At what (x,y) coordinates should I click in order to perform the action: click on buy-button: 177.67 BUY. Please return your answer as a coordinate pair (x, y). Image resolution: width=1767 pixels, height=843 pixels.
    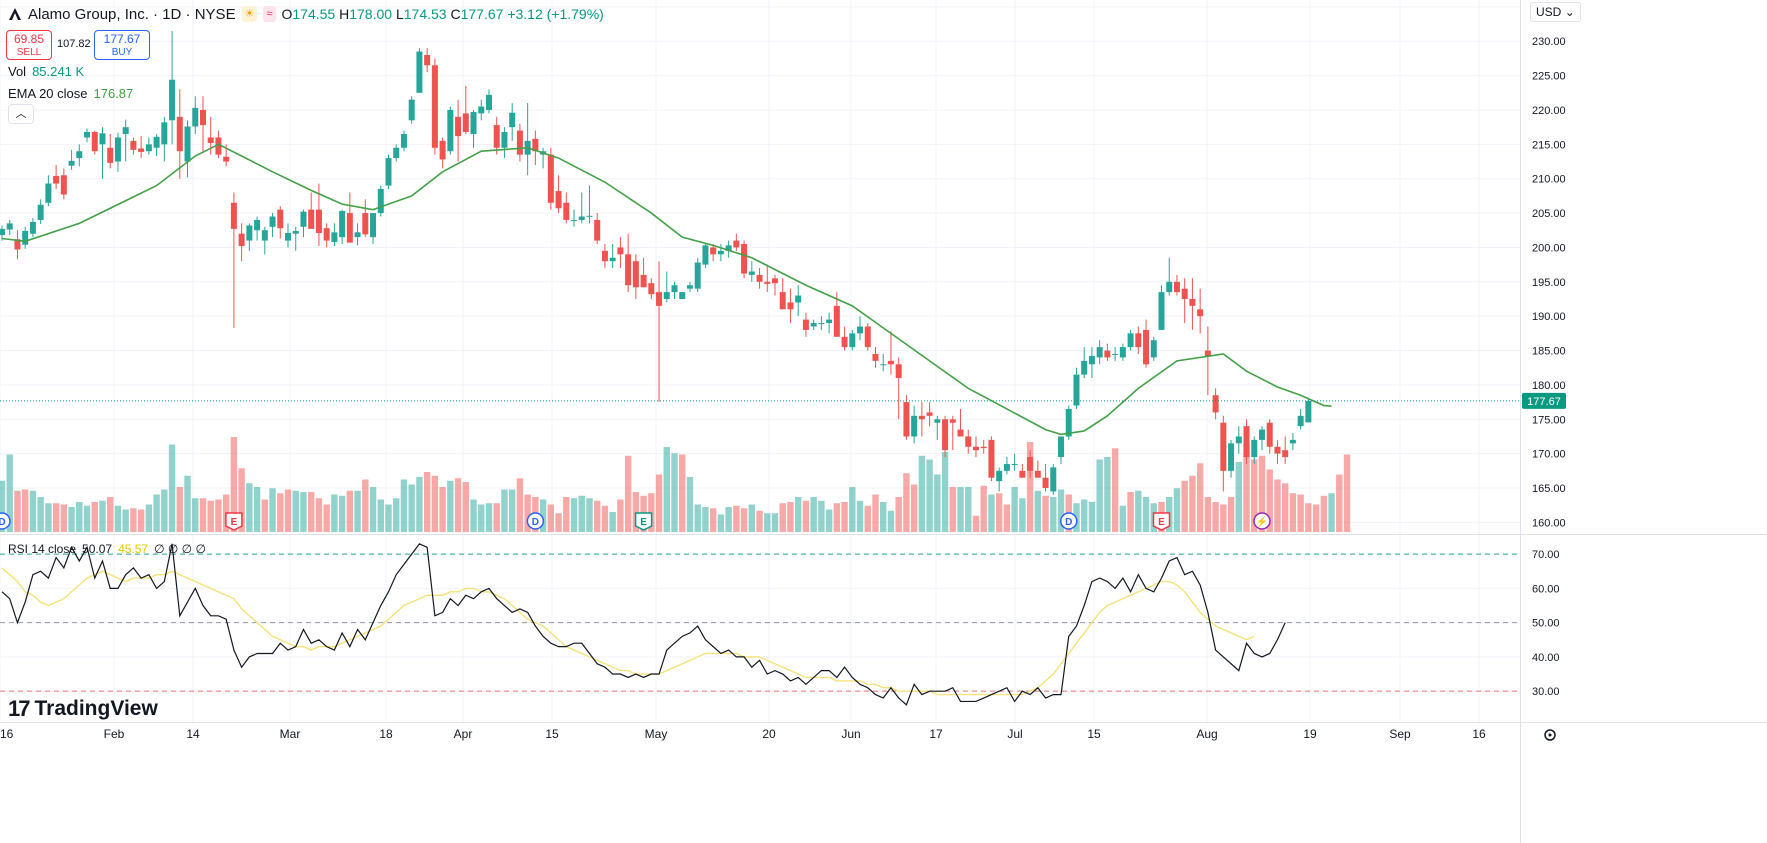
    Looking at the image, I should click on (122, 45).